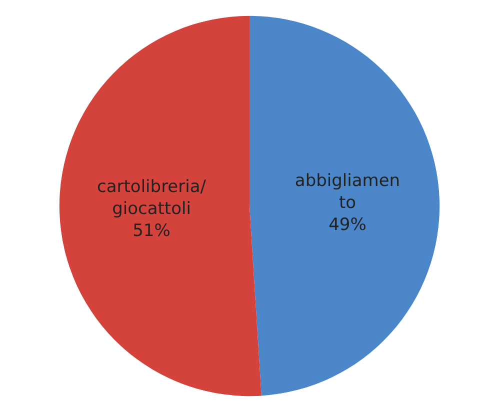  Describe the element at coordinates (347, 191) in the screenshot. I see `slice-label: abbigliamento` at that location.